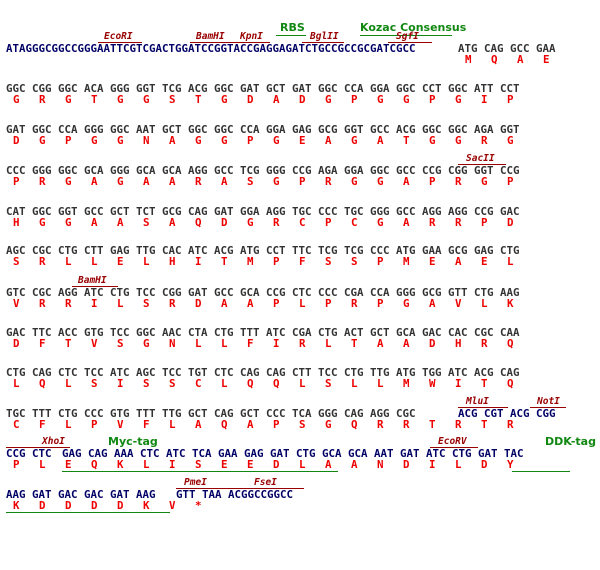 This screenshot has height=570, width=600. I want to click on dna-line: ATG CAG GCC GAA, so click(507, 48).